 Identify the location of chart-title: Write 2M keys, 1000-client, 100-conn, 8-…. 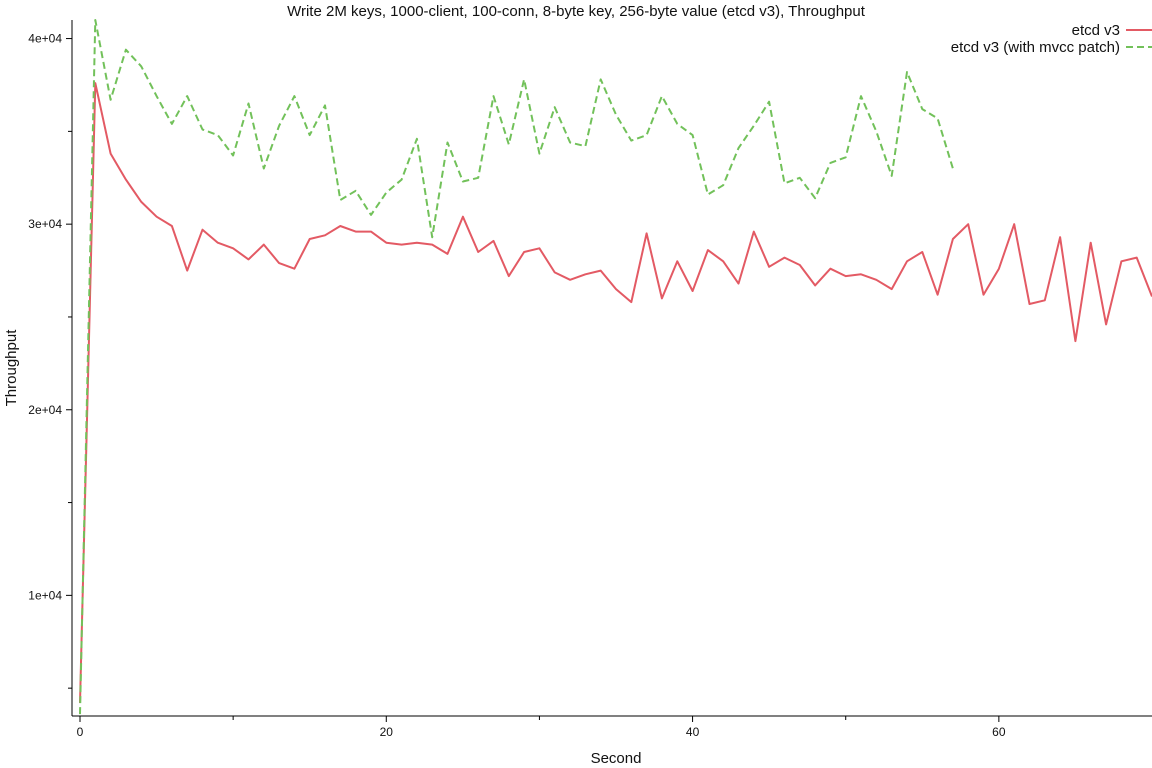
(576, 11).